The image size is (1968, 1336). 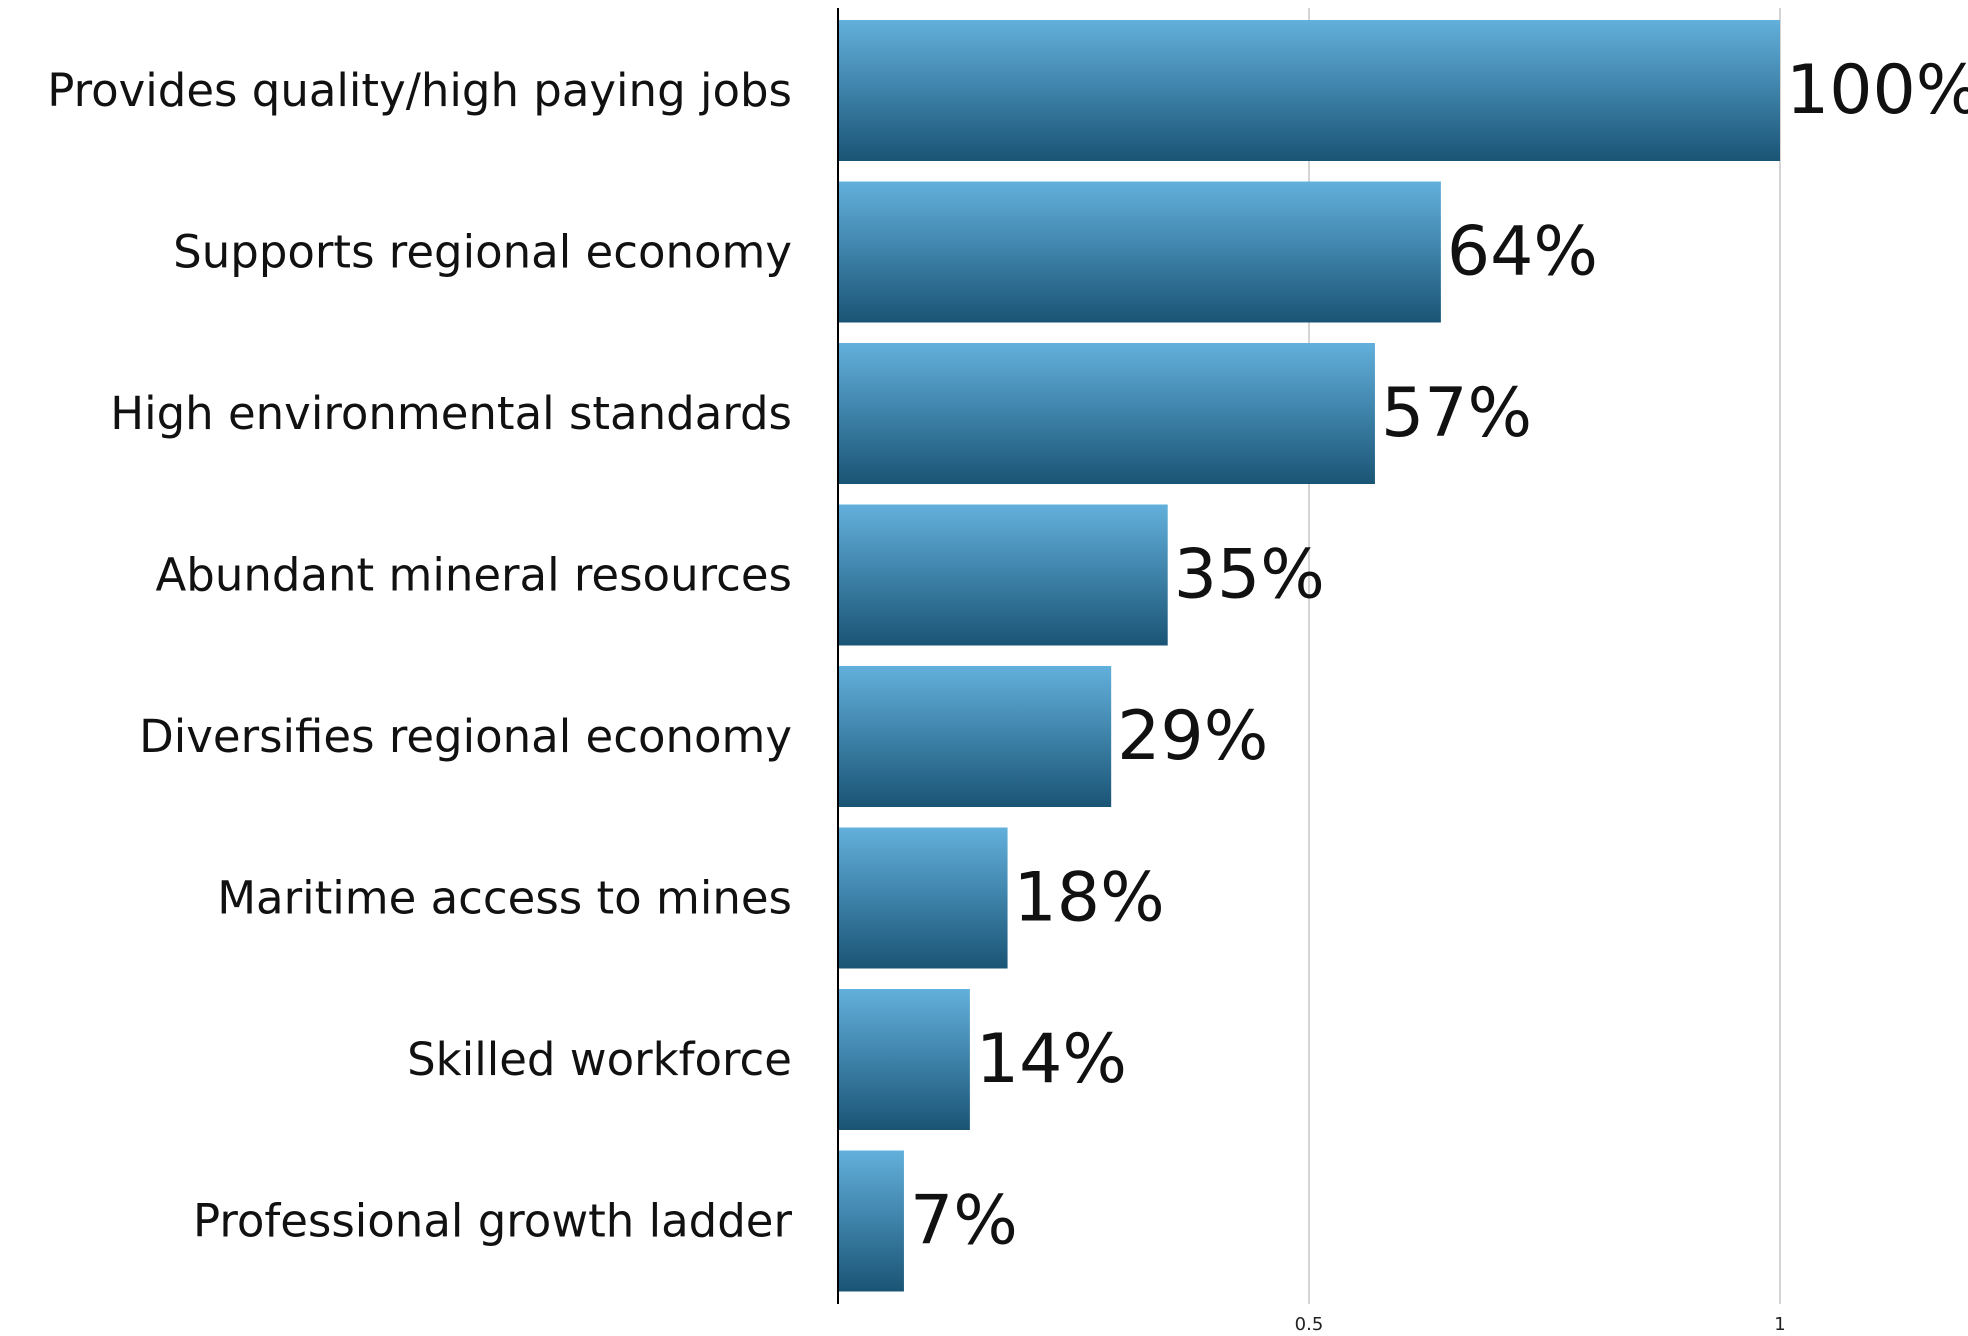 I want to click on x-tick-label: 0.5, so click(x=1309, y=1324).